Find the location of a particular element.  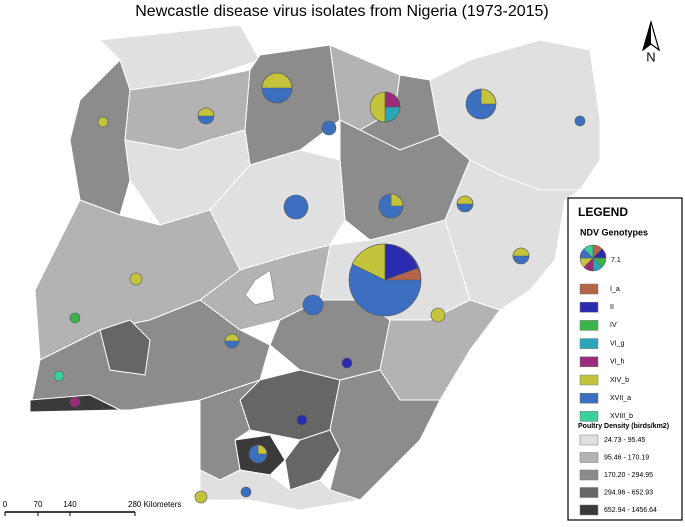

north-arrow-half is located at coordinates (647, 36).